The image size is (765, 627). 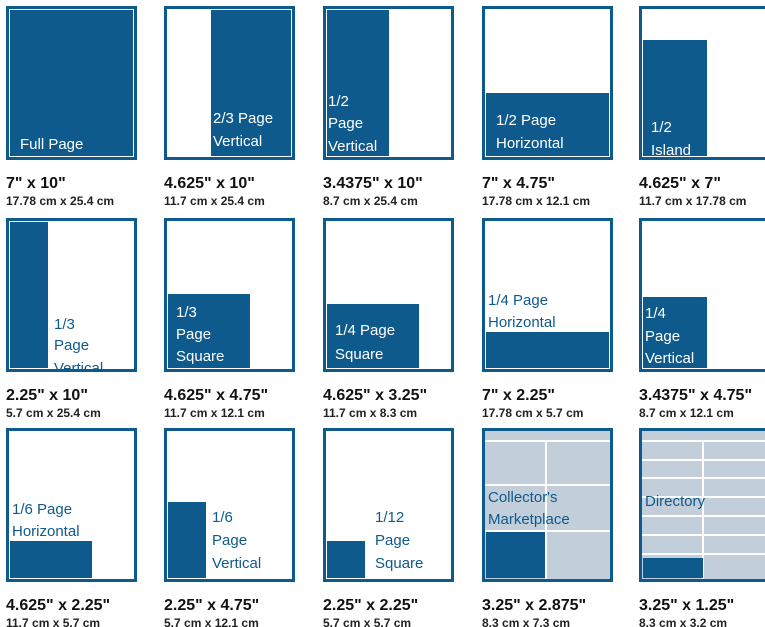 I want to click on size-inches: 4.625" x 10", so click(x=209, y=183).